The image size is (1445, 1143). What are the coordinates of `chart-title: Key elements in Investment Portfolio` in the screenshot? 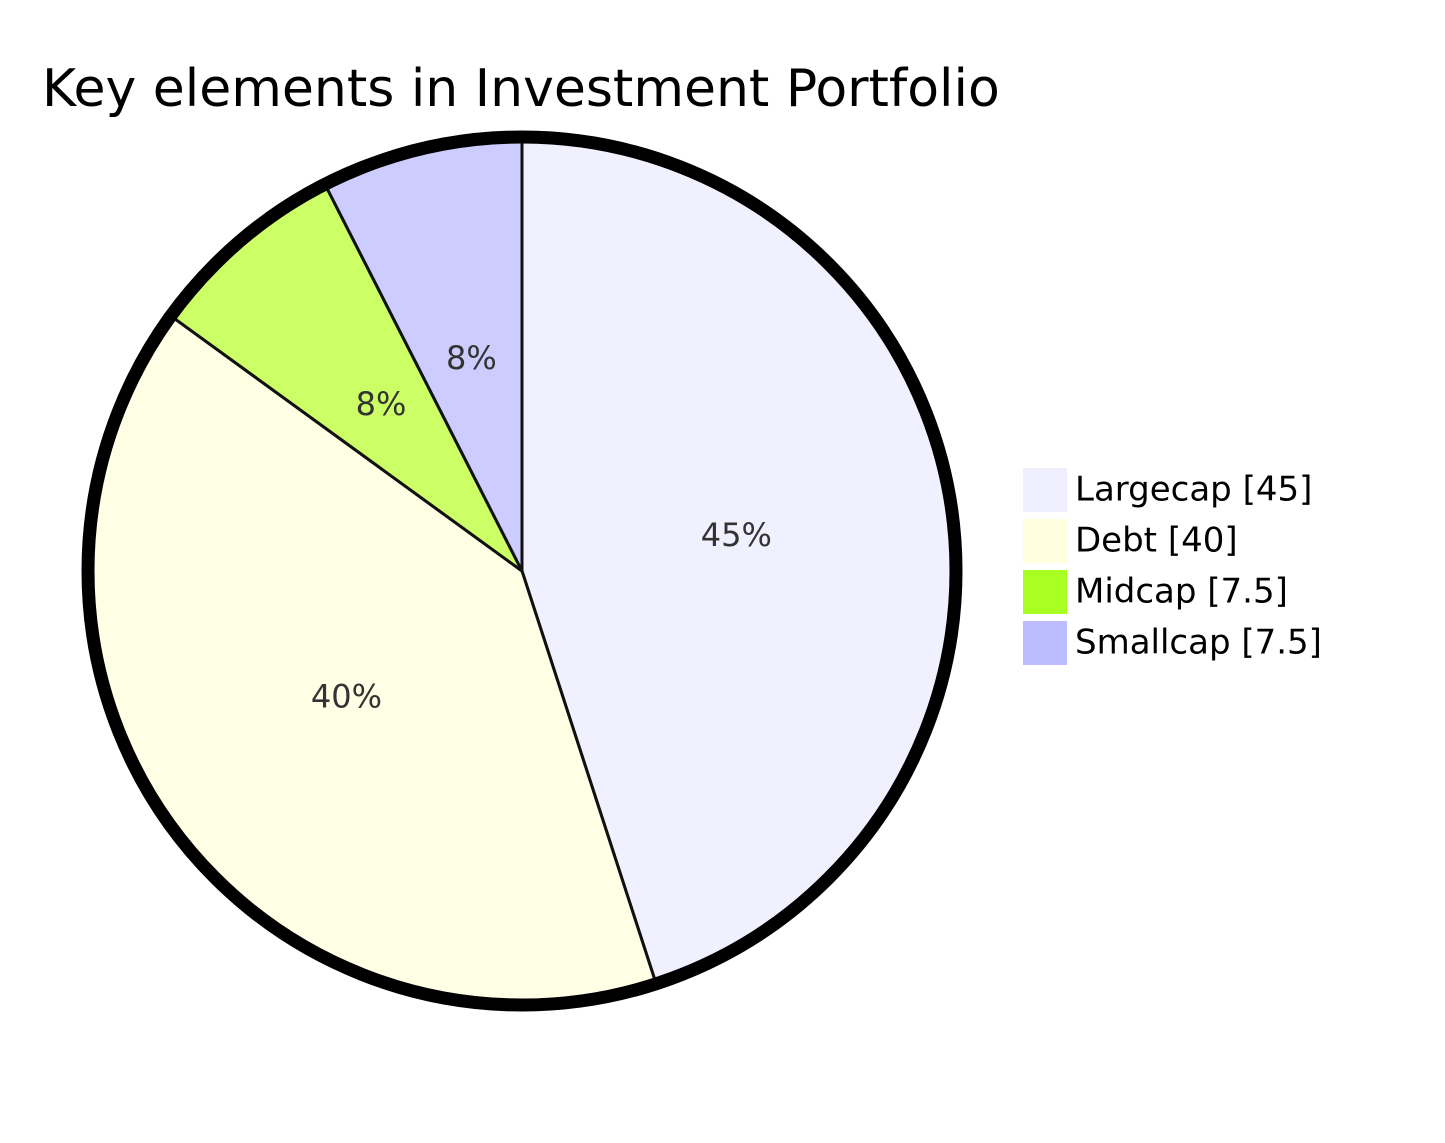 It's located at (521, 89).